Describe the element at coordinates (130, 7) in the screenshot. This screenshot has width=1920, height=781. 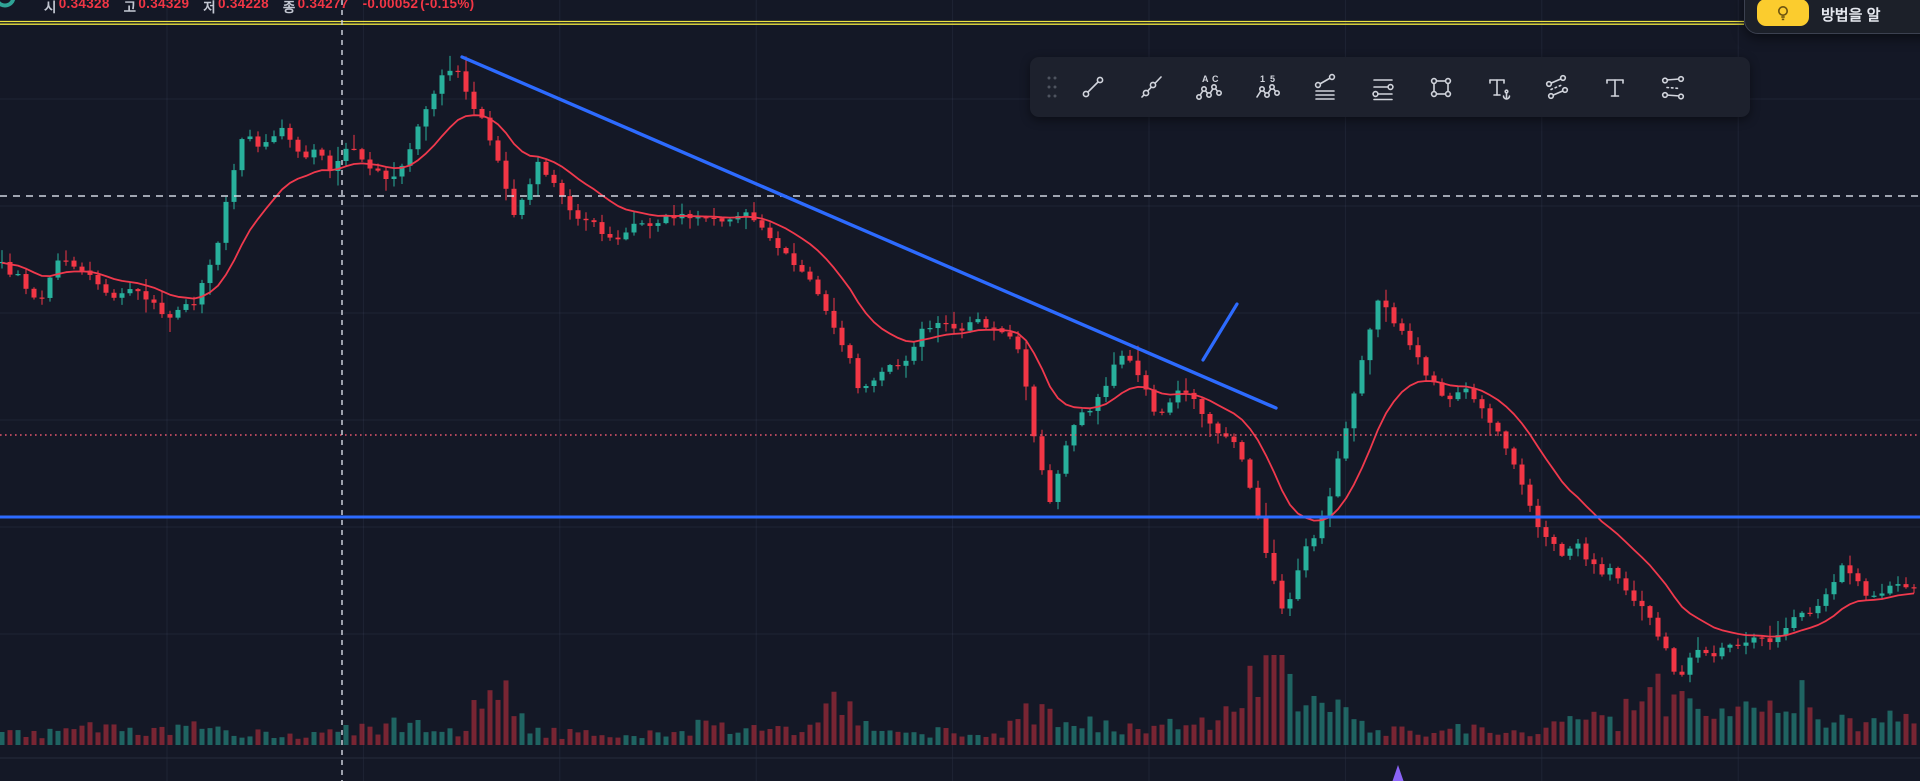
I see `ohlc-high-label: 고` at that location.